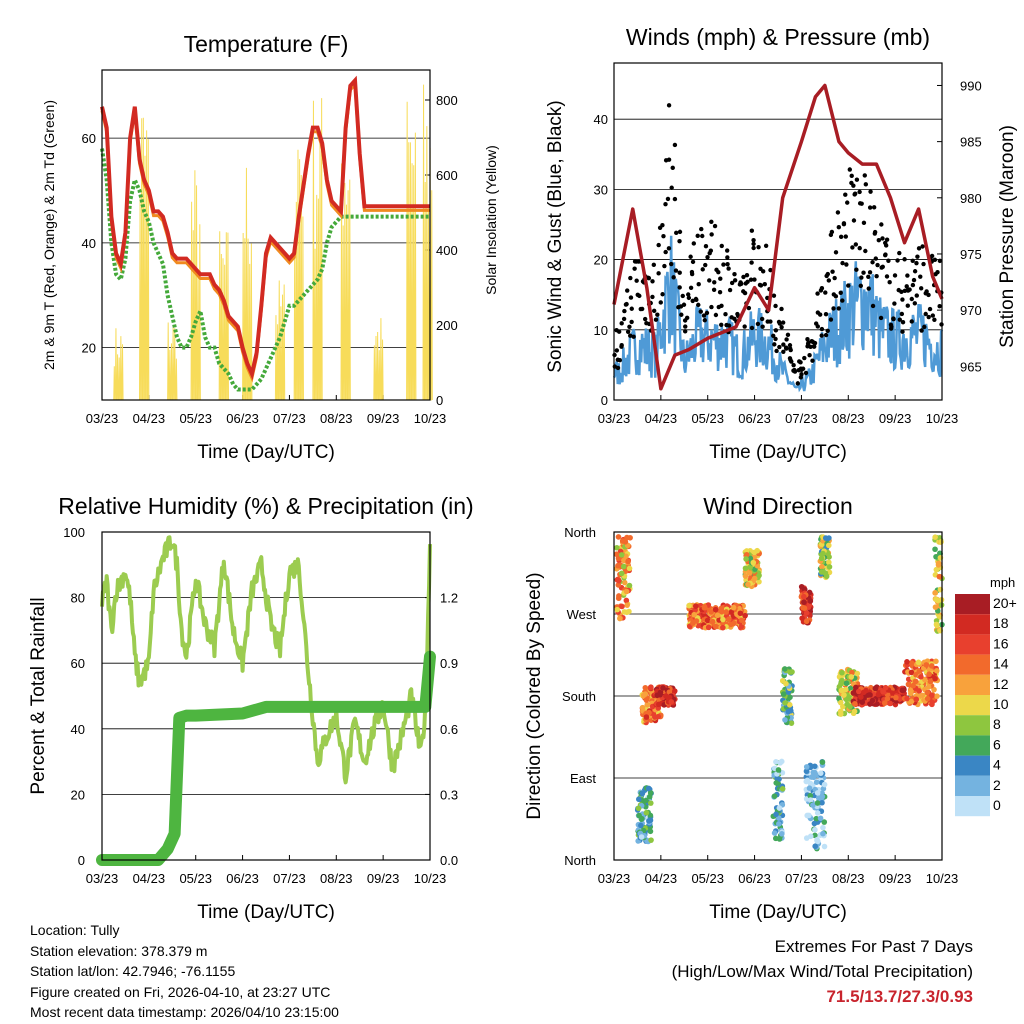 The width and height of the screenshot is (1024, 1024). What do you see at coordinates (778, 452) in the screenshot?
I see `wind-xlabel: Time (Day/UTC)` at bounding box center [778, 452].